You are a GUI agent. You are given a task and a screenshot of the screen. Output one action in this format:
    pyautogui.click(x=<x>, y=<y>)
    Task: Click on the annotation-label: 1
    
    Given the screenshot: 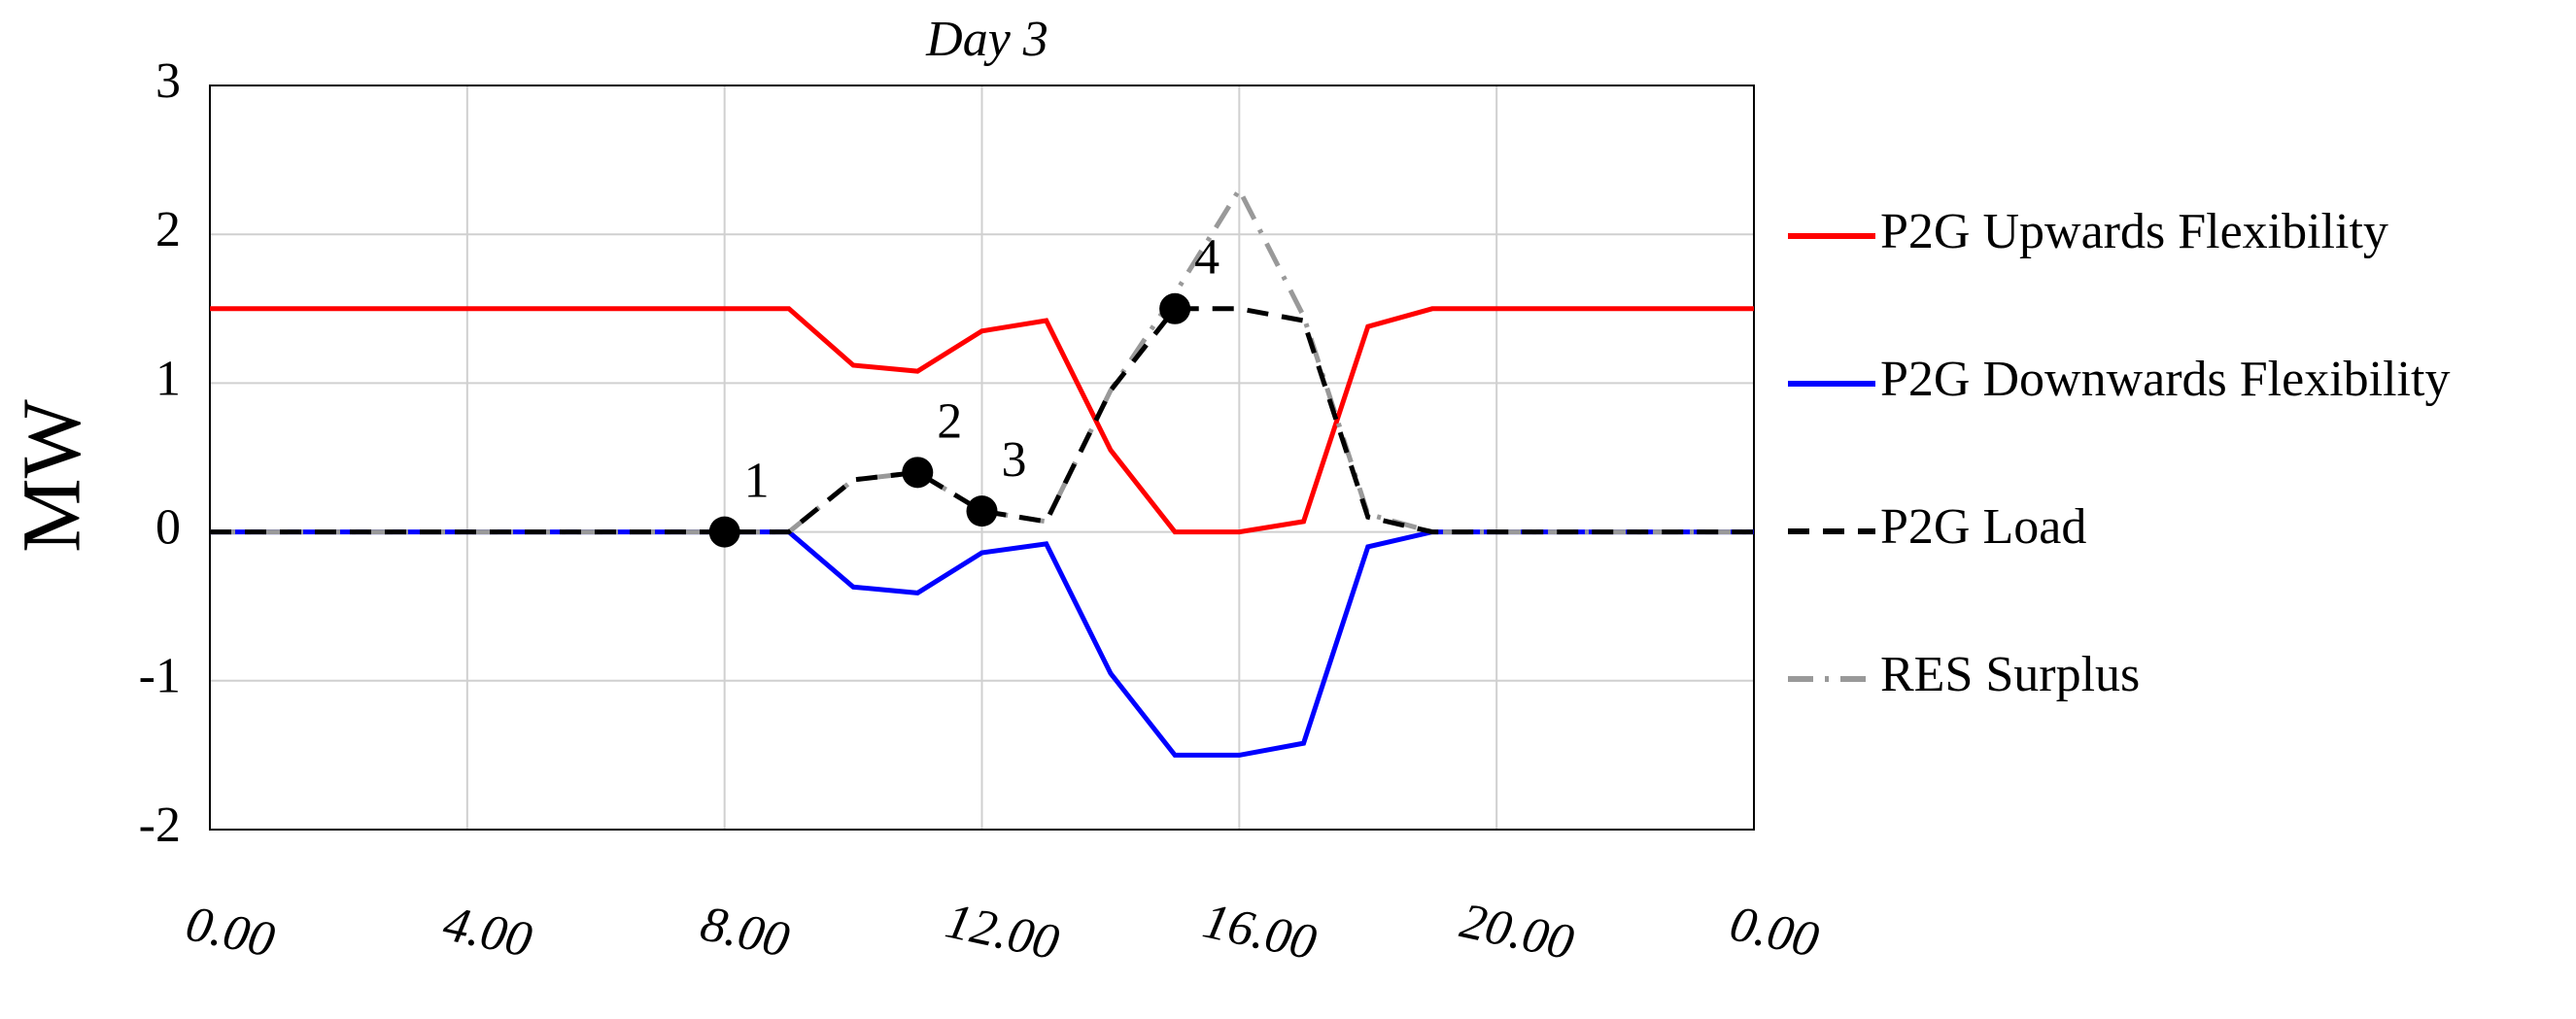 What is the action you would take?
    pyautogui.click(x=757, y=482)
    